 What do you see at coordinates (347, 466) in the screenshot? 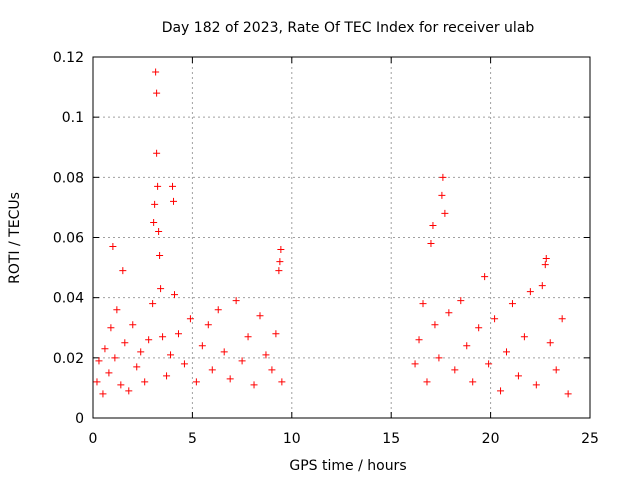
I see `x-axis-label: GPS time / hours` at bounding box center [347, 466].